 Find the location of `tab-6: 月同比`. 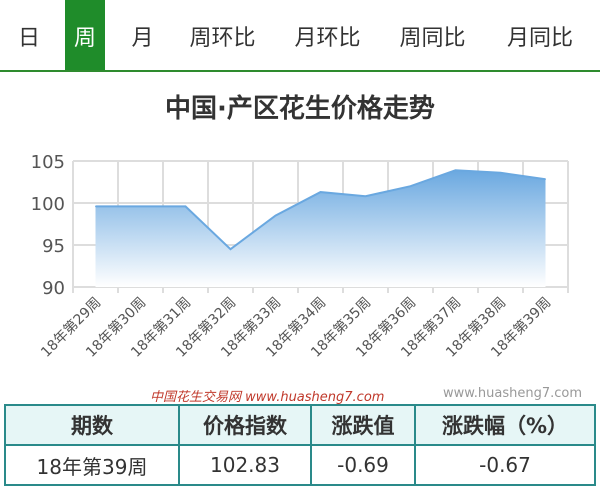

tab-6: 月同比 is located at coordinates (539, 38).